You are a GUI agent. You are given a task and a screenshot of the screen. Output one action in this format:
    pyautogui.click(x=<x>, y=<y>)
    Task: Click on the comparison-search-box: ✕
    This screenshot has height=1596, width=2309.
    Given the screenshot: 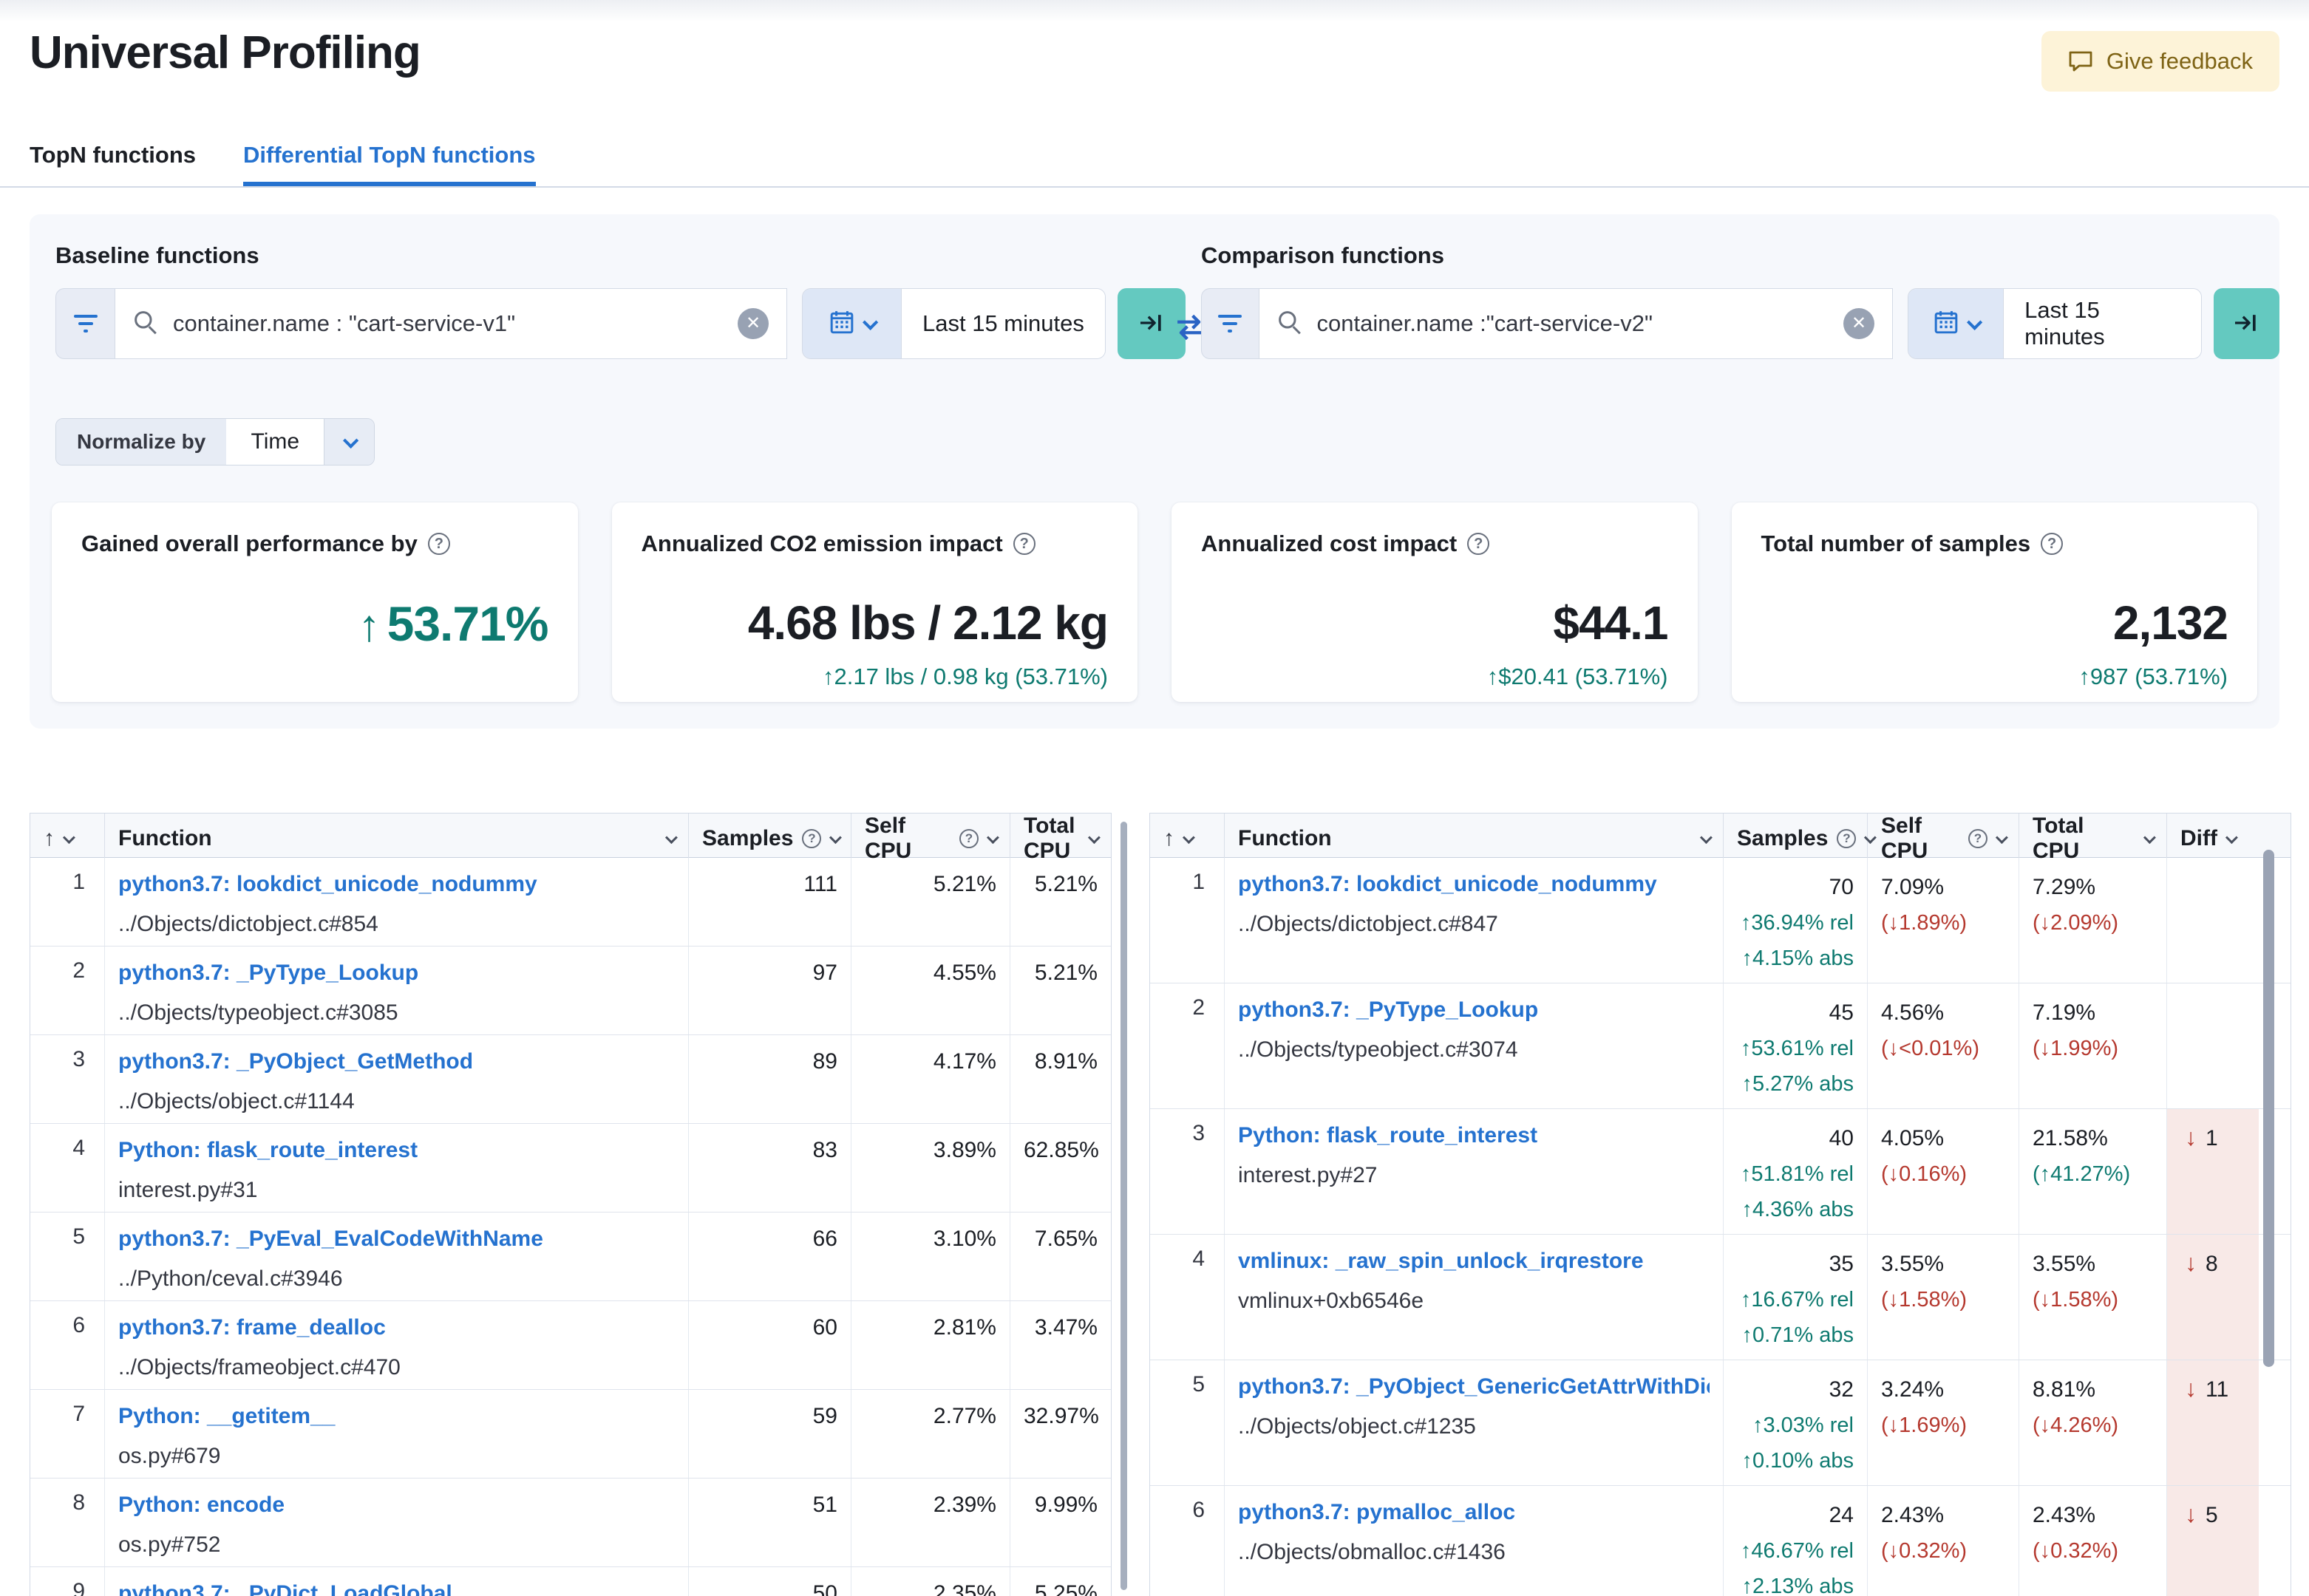 What is the action you would take?
    pyautogui.click(x=1576, y=323)
    